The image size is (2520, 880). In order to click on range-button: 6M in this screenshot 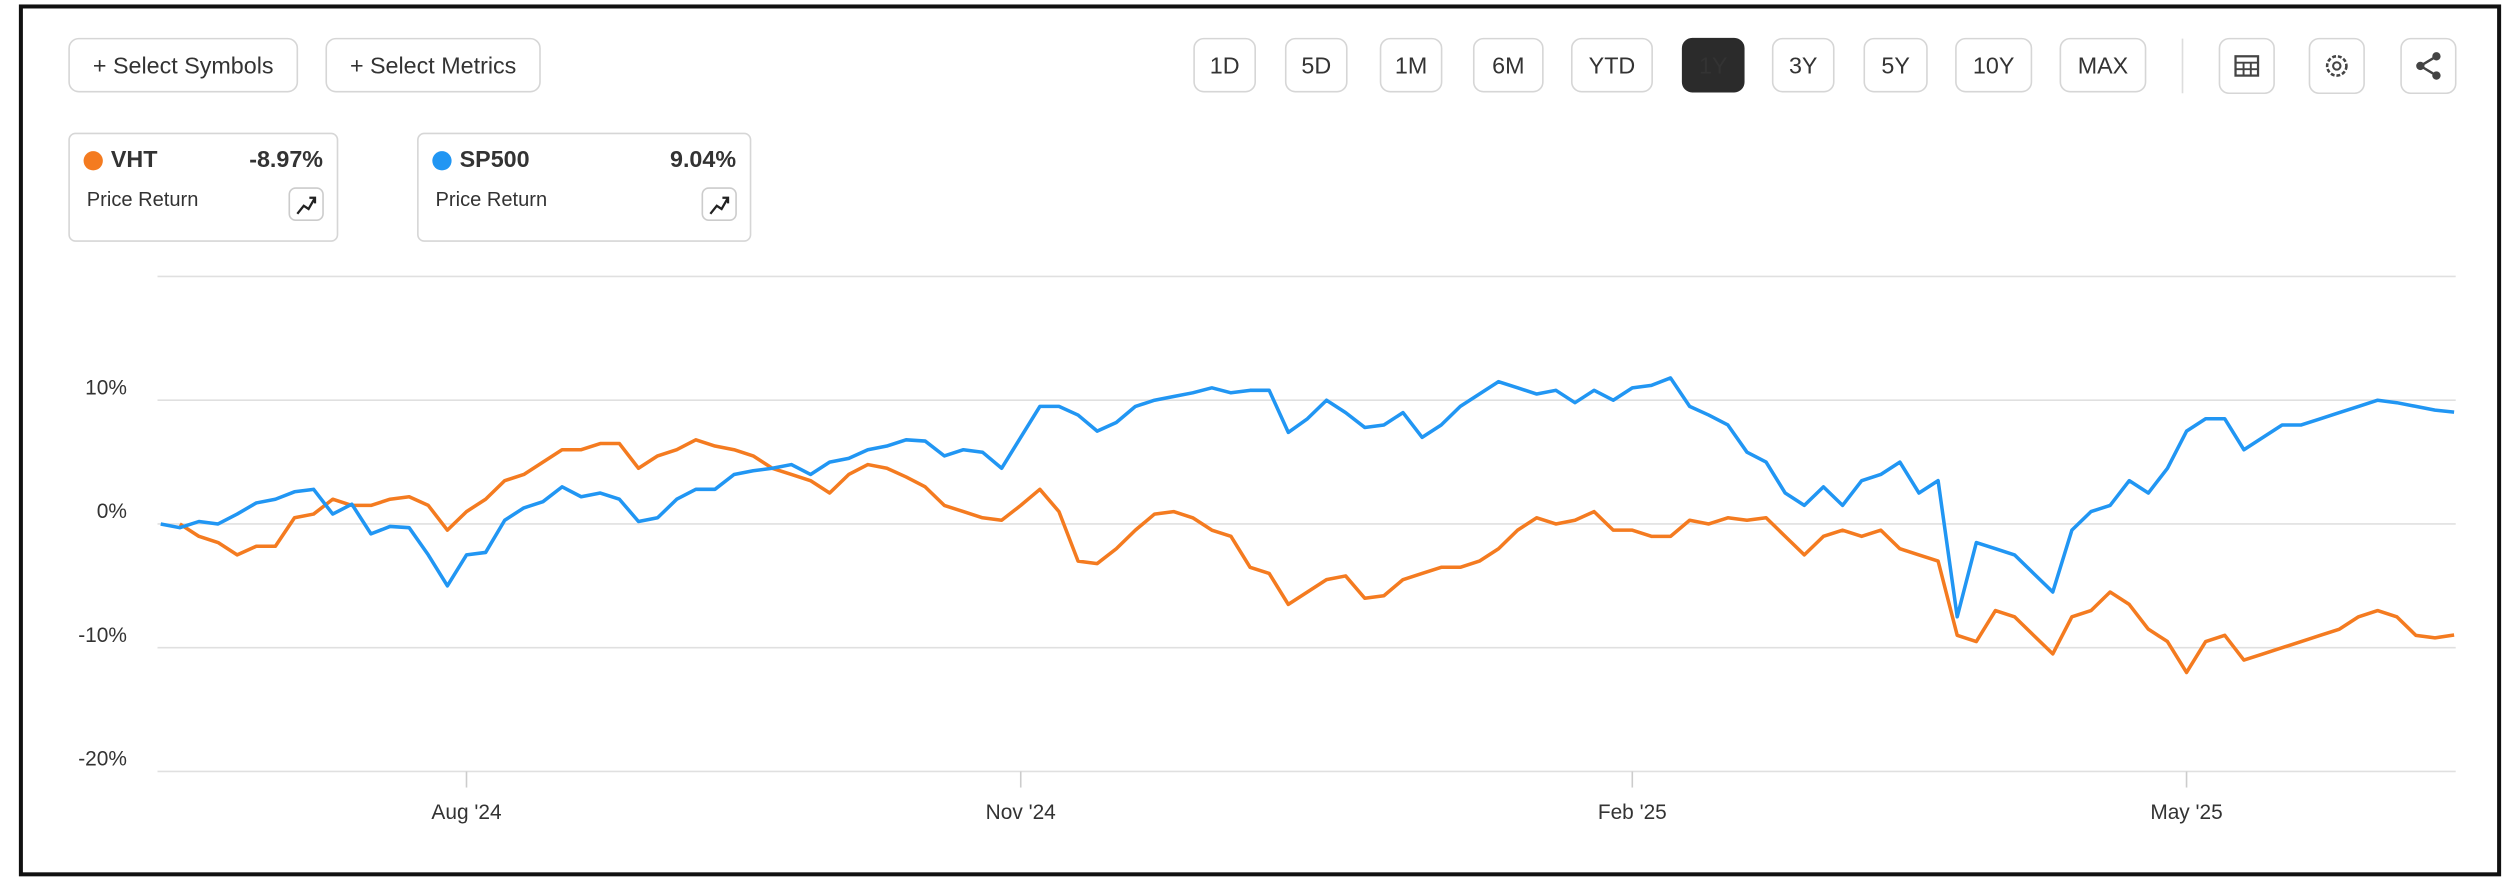, I will do `click(1508, 65)`.